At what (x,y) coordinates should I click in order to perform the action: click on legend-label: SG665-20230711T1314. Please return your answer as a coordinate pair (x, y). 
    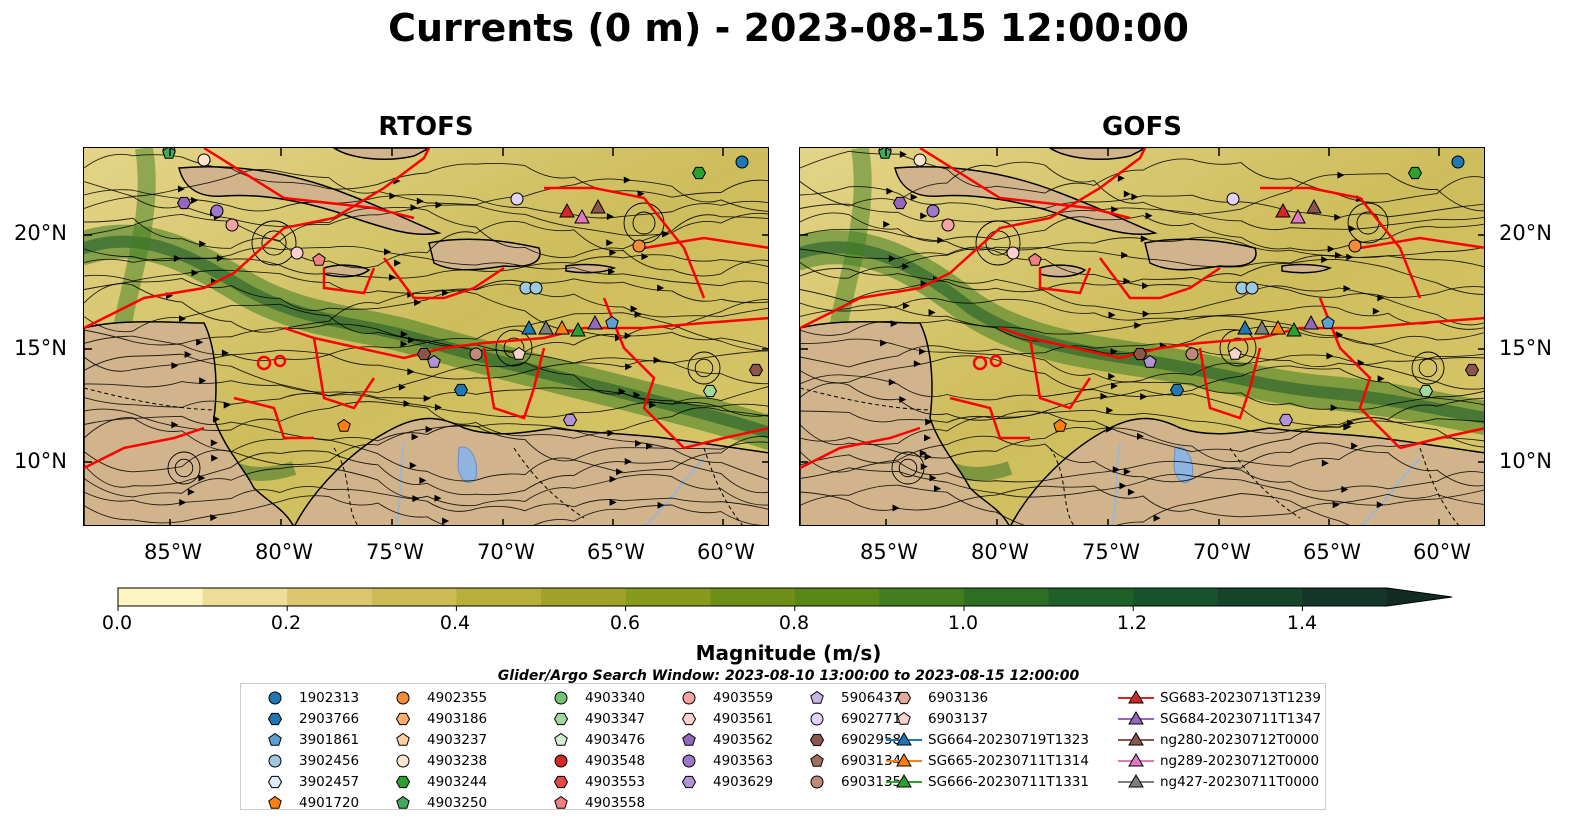
    Looking at the image, I should click on (1008, 761).